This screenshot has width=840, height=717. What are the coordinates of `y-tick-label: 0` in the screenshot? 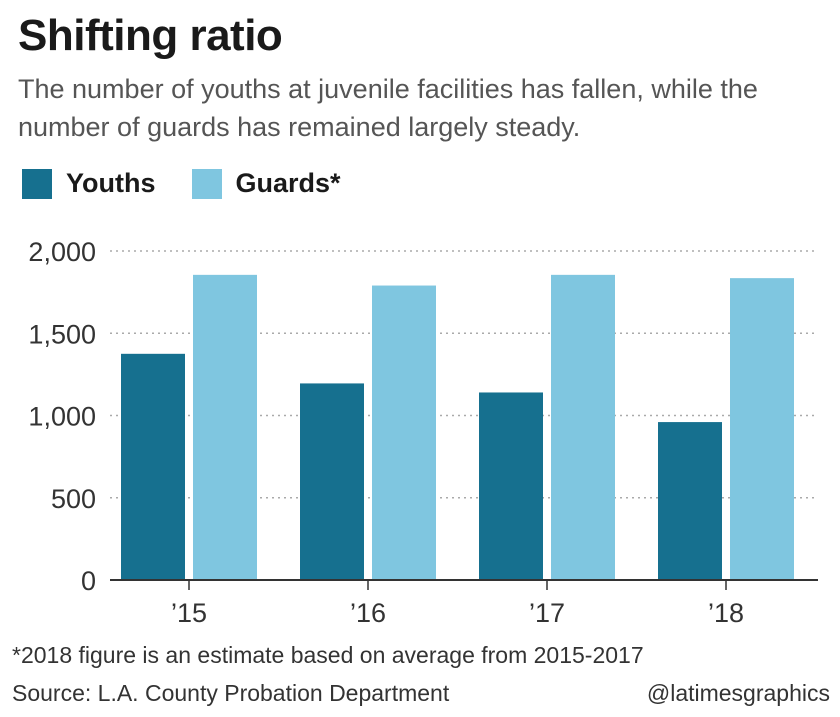 It's located at (88, 581).